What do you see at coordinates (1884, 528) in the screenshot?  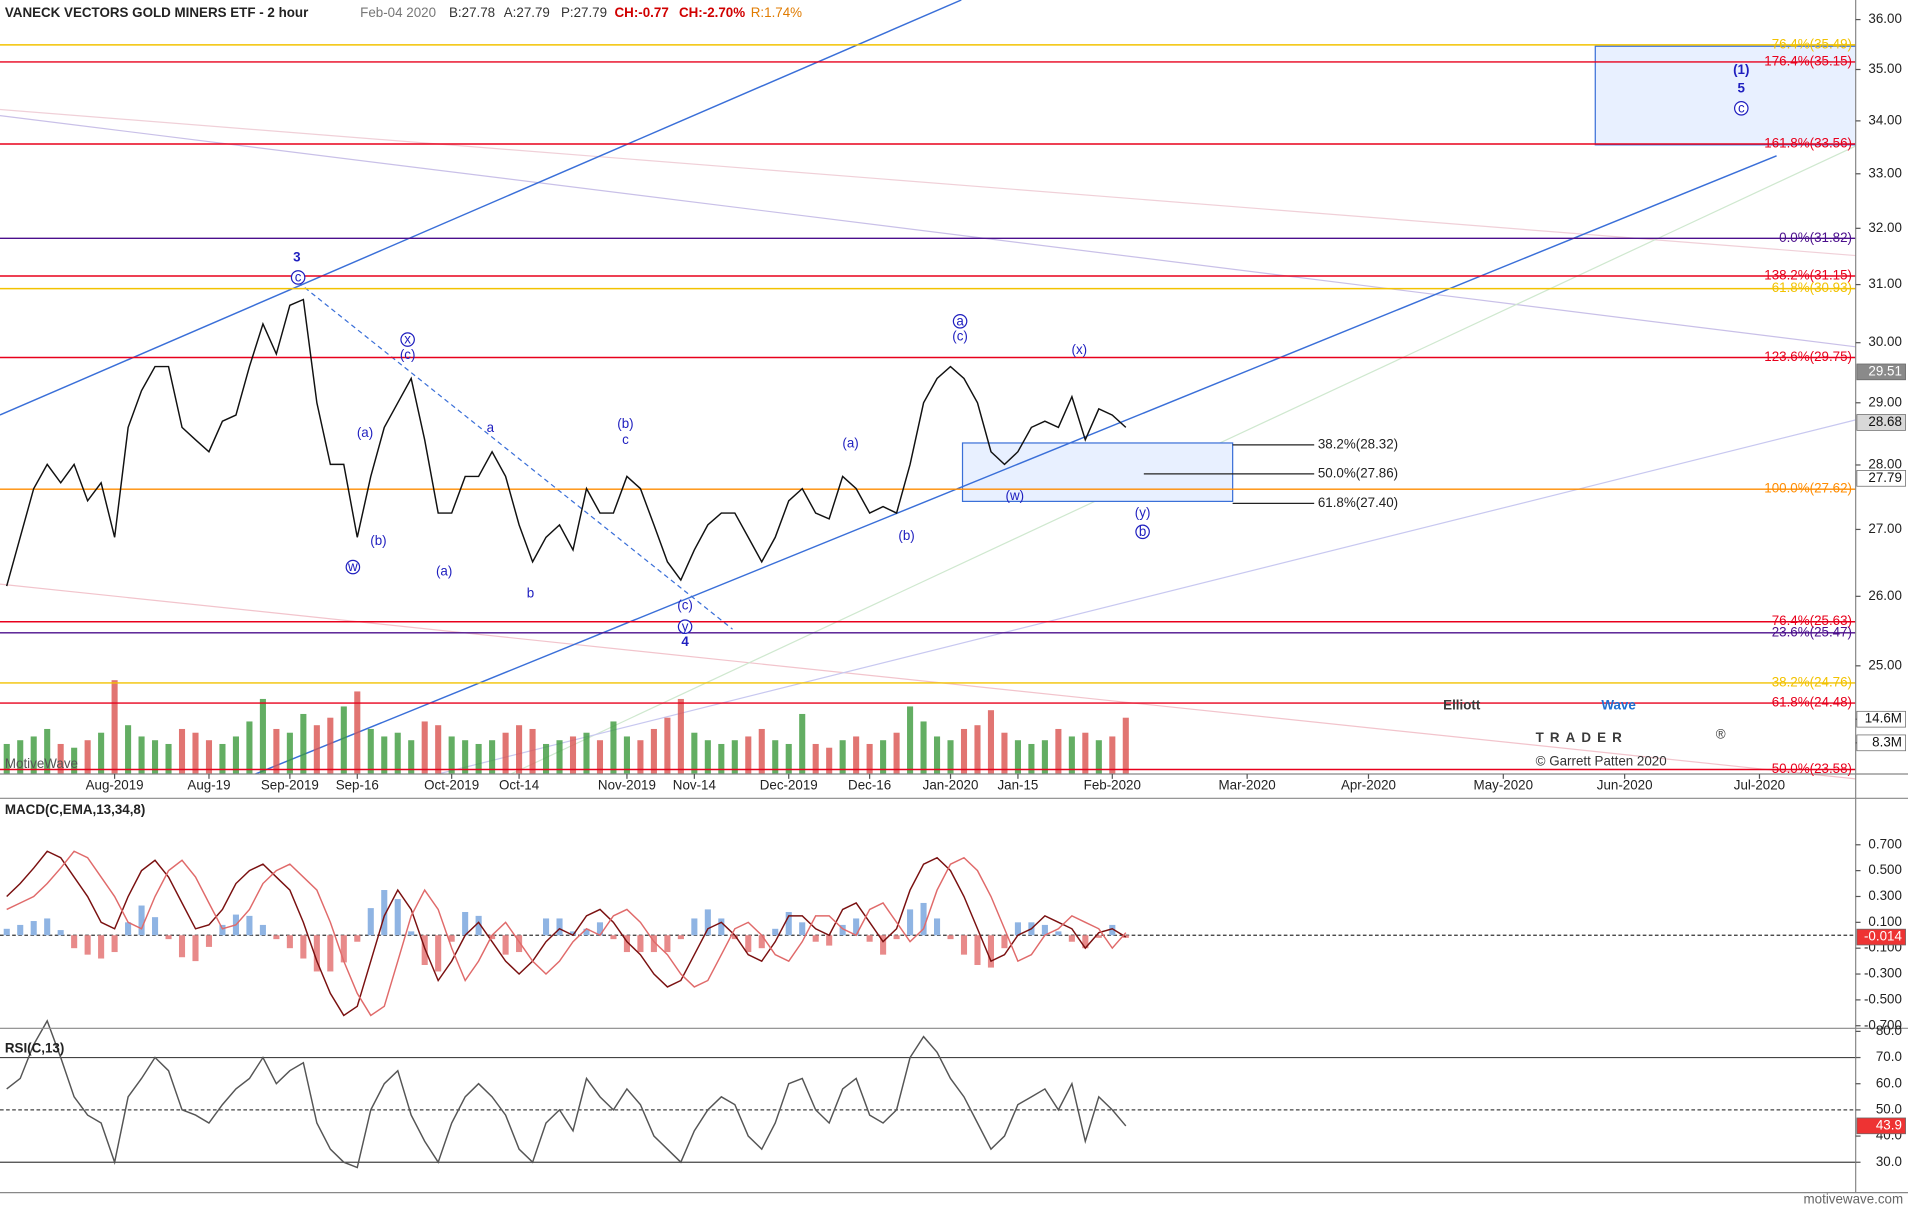 I see `y-tick-label: 27.00` at bounding box center [1884, 528].